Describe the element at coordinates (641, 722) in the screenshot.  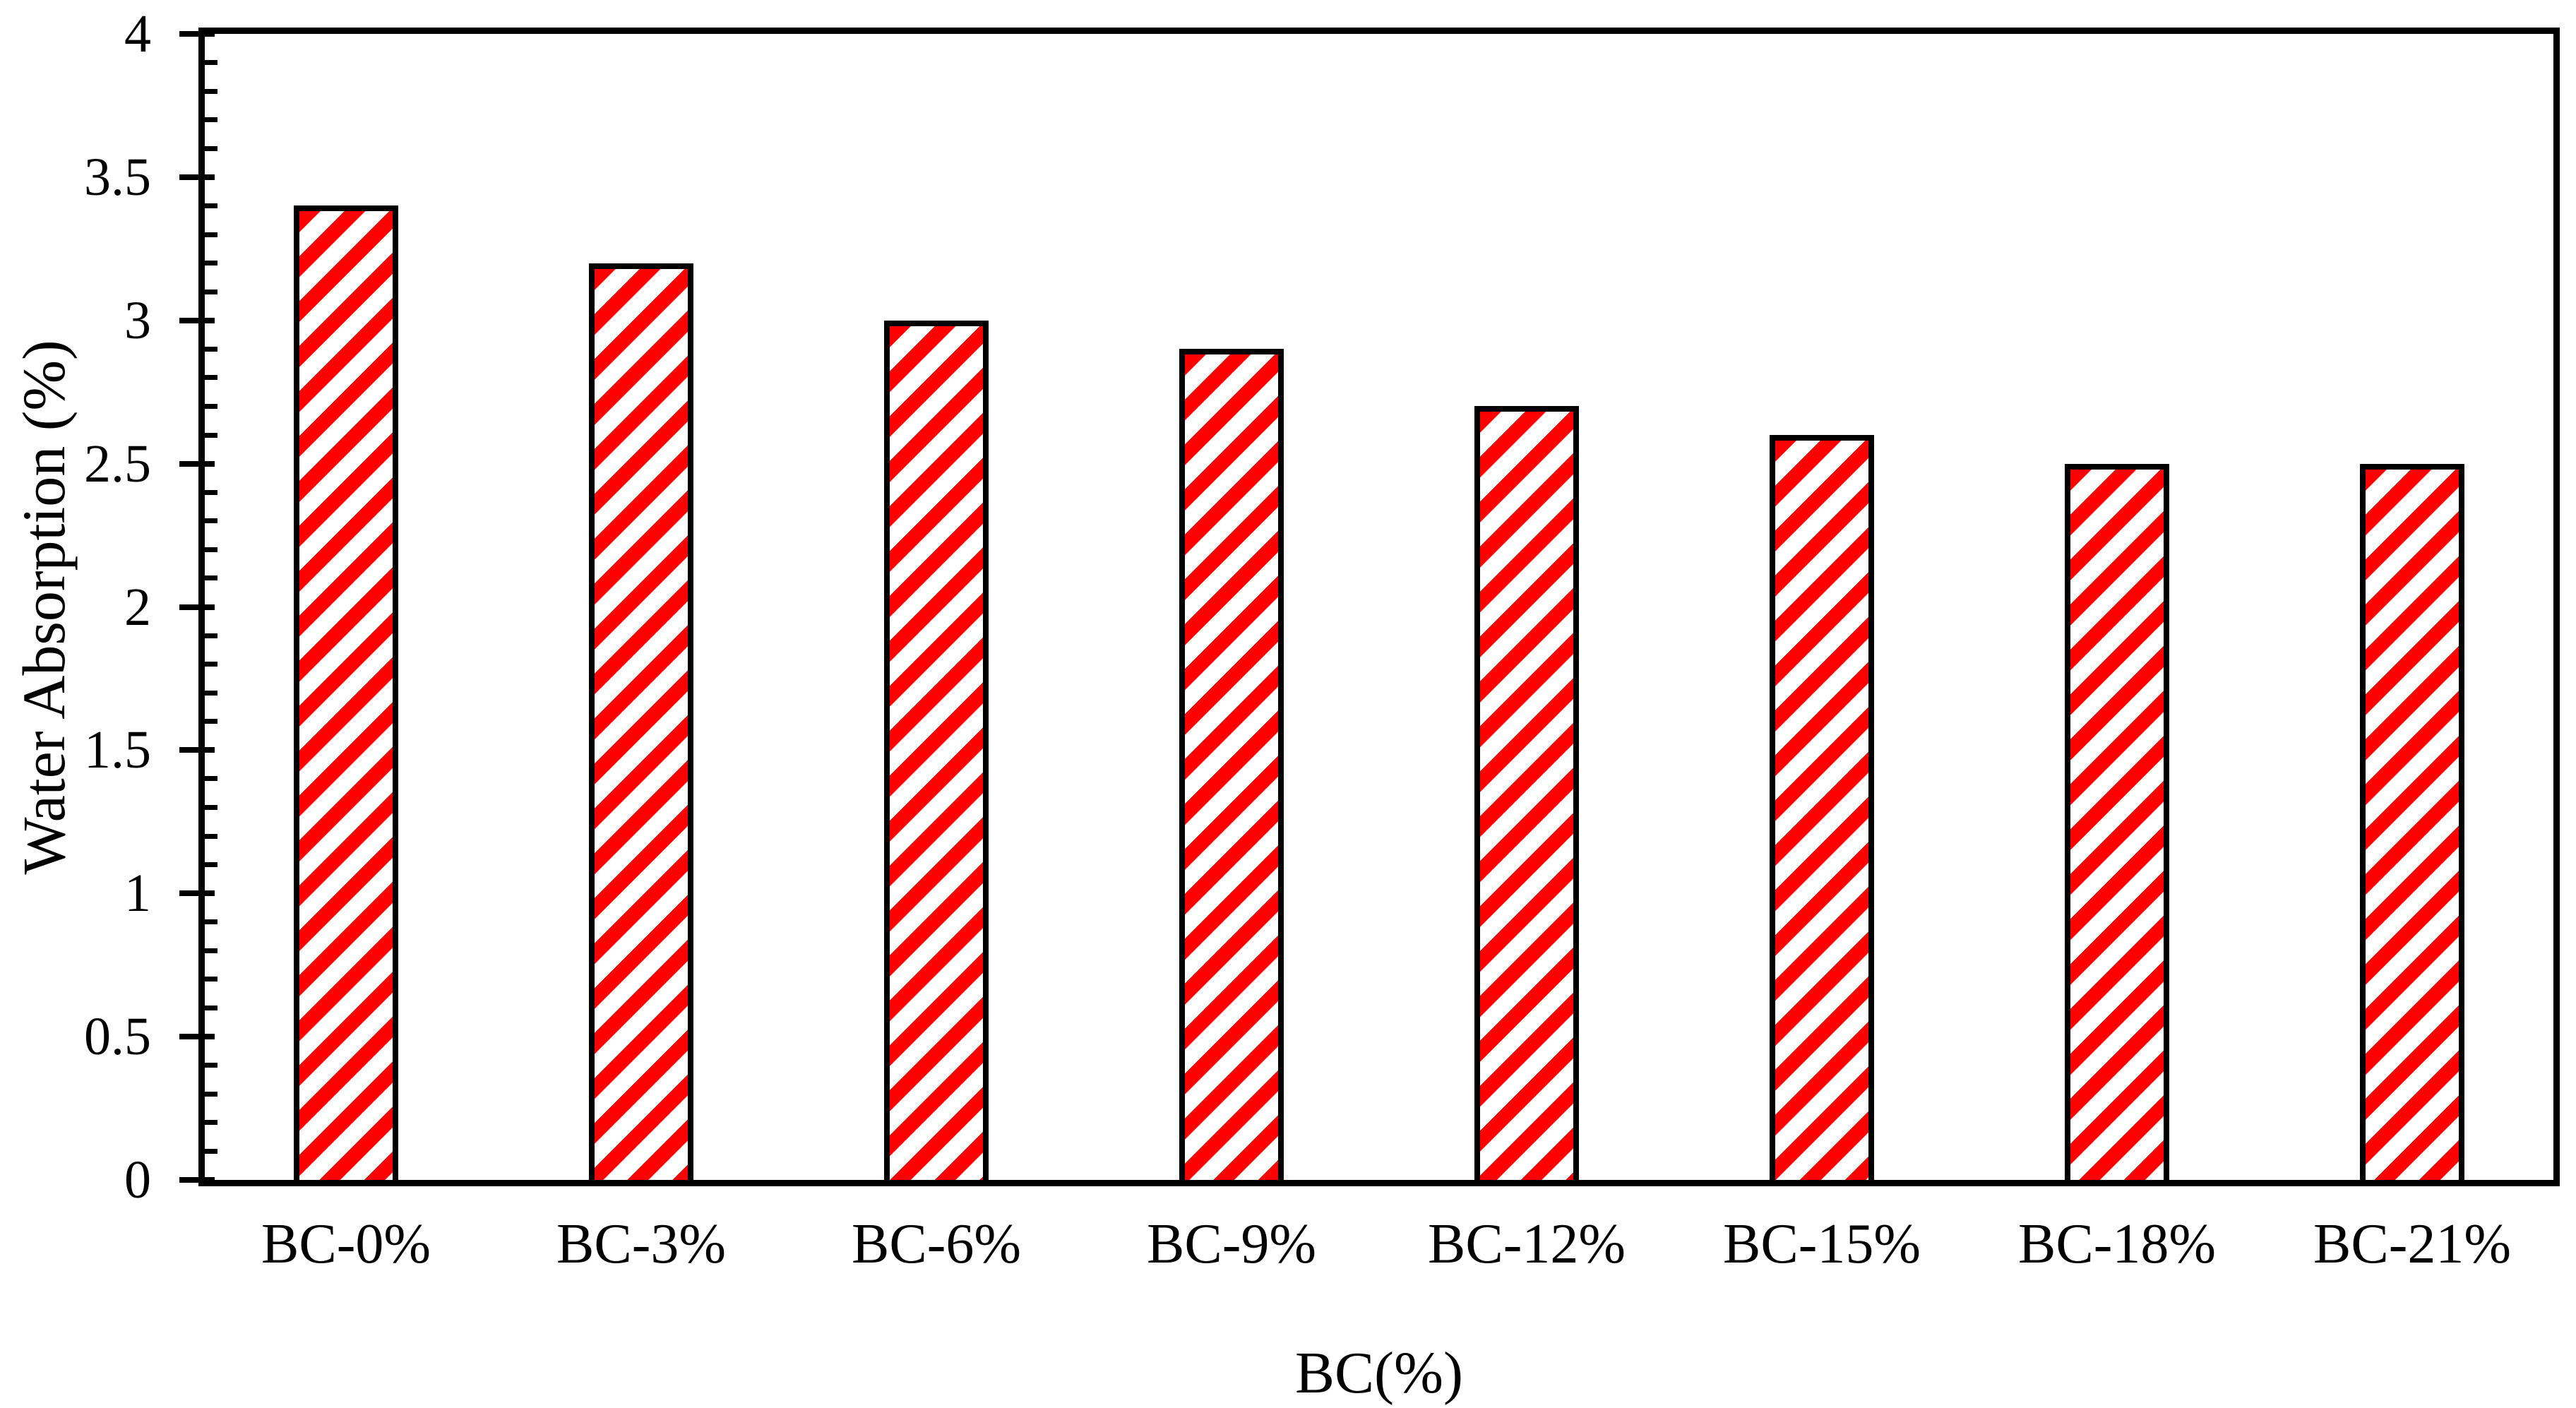
I see `bar-BC-3%` at that location.